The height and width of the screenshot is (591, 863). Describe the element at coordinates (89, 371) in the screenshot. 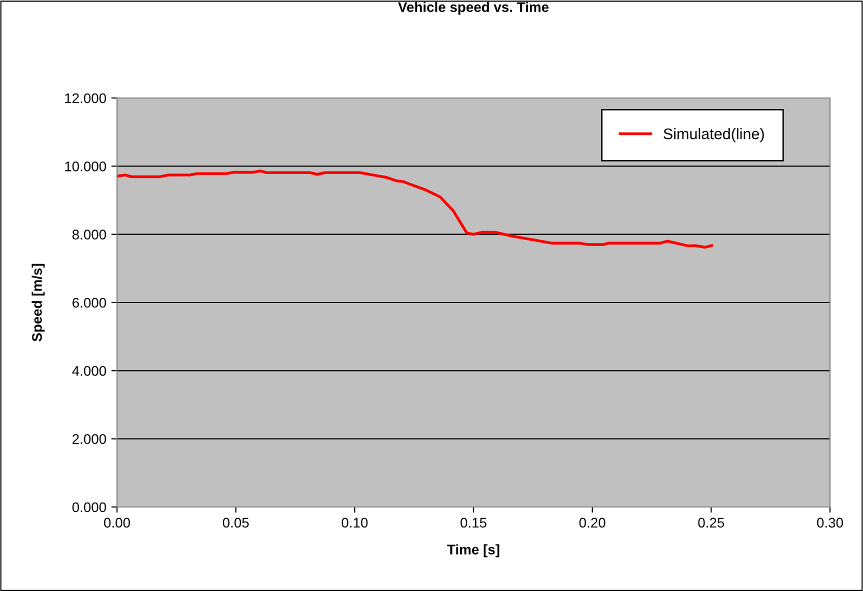

I see `y-tick-label: 4.000` at that location.